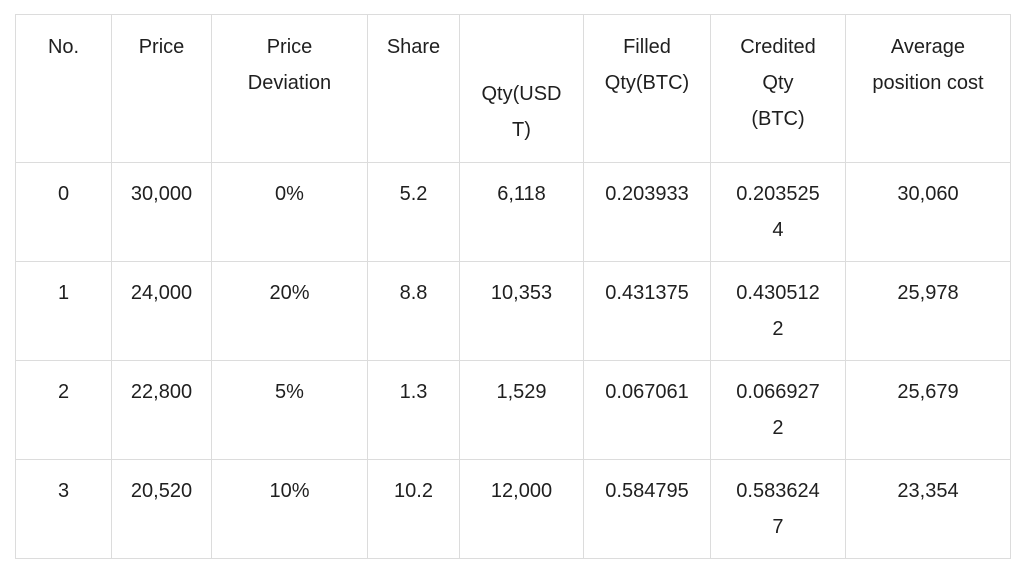 The width and height of the screenshot is (1024, 566). I want to click on cell-share: 1.3, so click(413, 410).